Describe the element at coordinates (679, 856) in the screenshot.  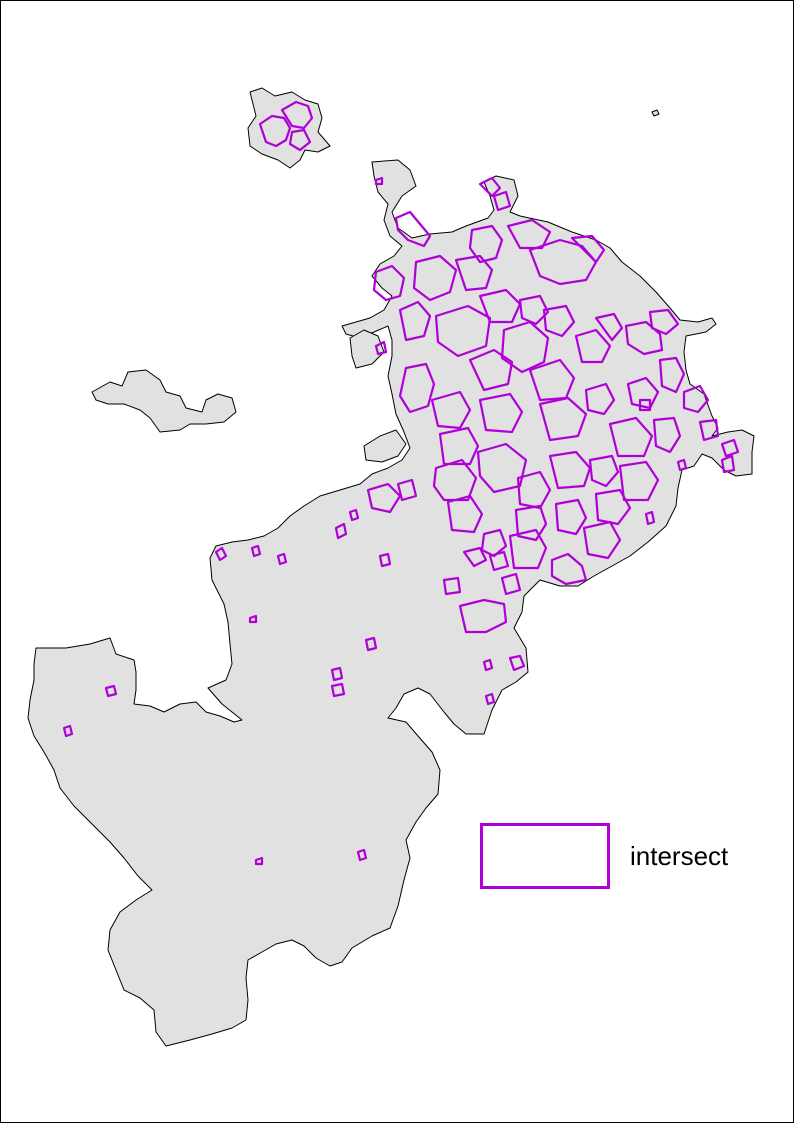
I see `legend-intersect-label: intersect` at that location.